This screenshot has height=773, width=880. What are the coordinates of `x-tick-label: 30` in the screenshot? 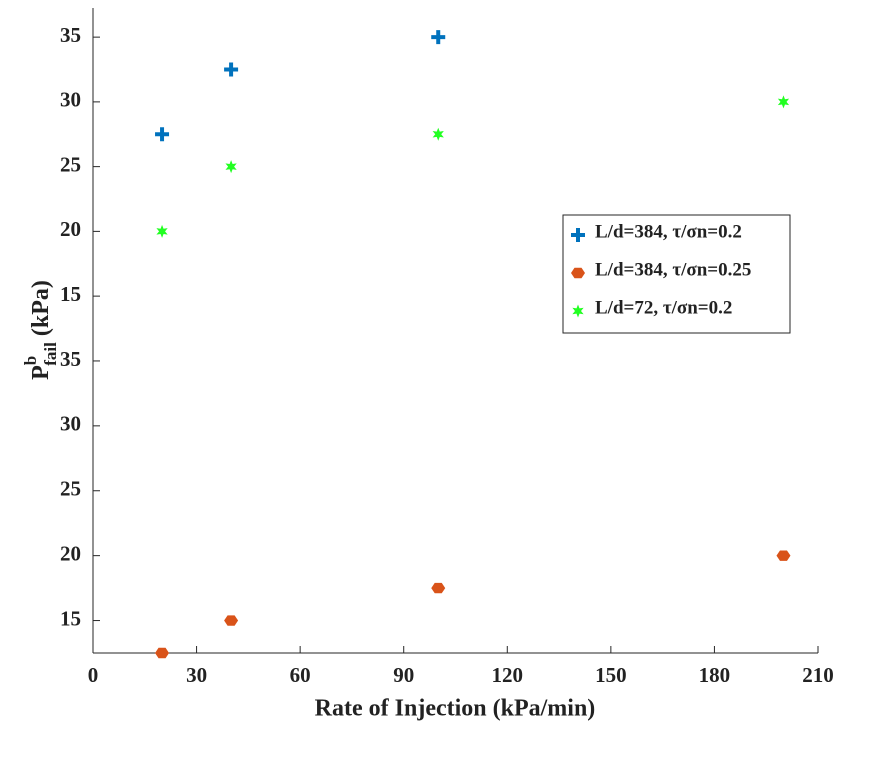 It's located at (196, 675).